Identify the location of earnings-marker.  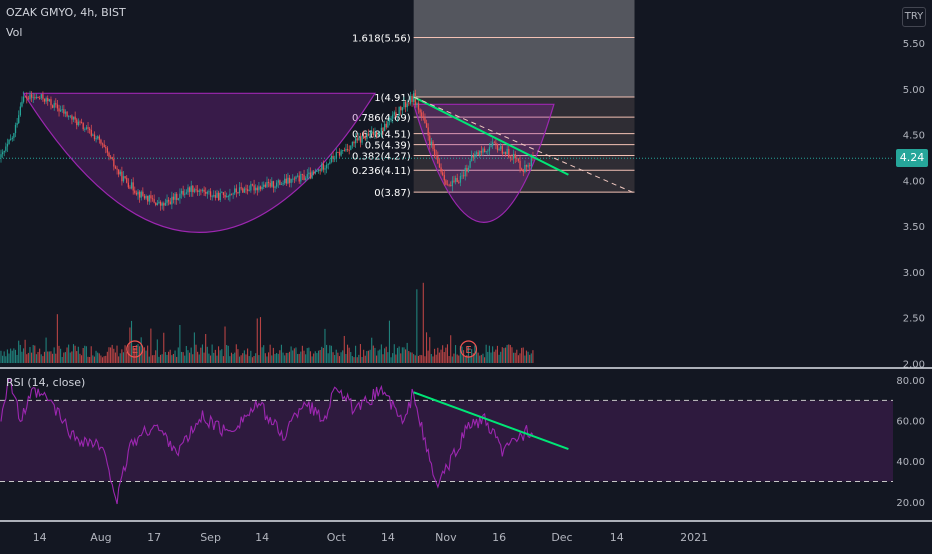
(135, 349).